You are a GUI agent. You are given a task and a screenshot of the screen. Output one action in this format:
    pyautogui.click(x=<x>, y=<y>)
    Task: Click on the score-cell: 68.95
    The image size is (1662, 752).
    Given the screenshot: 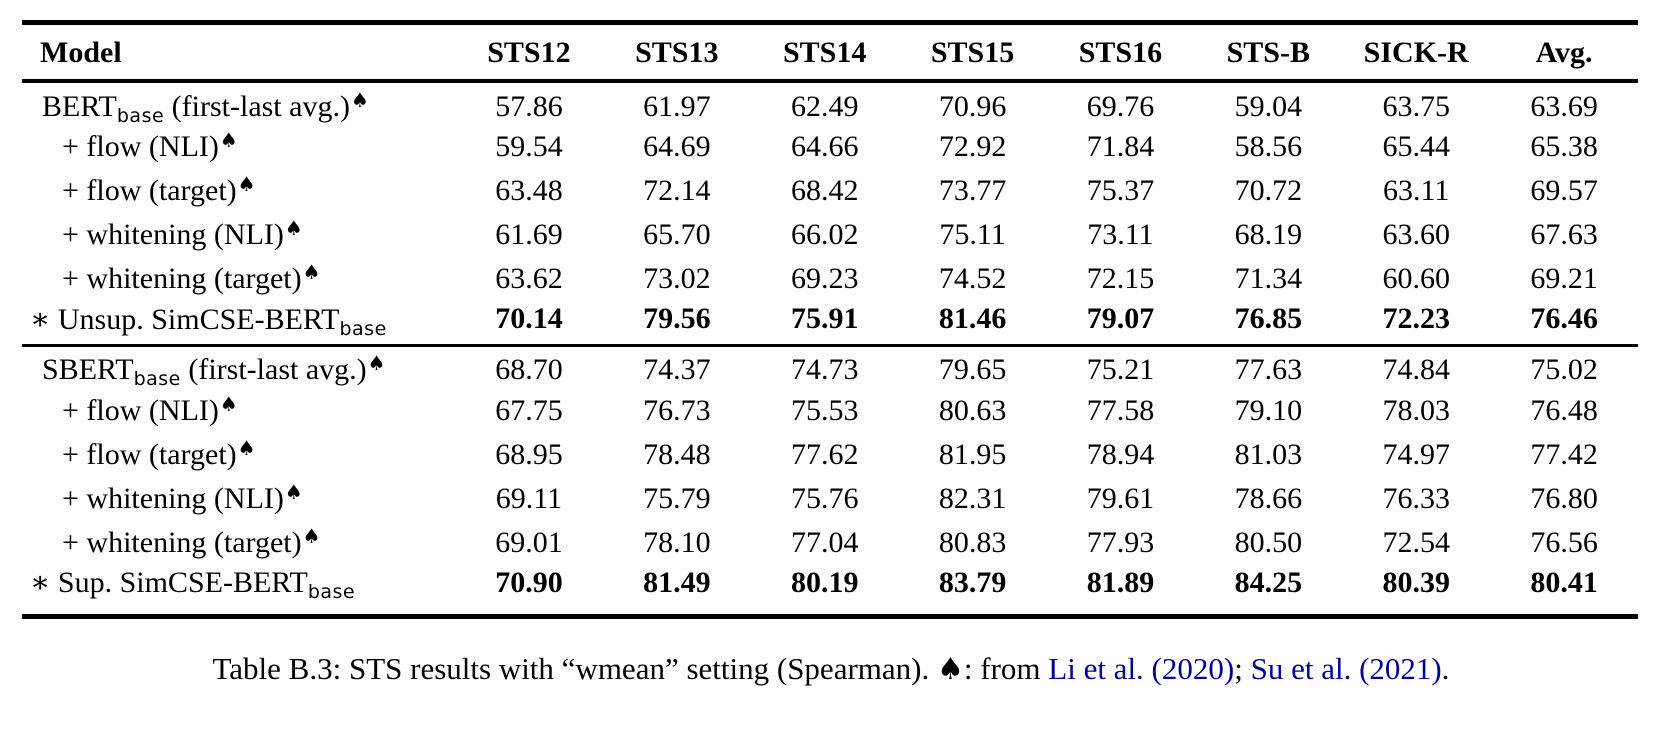 What is the action you would take?
    pyautogui.click(x=529, y=454)
    